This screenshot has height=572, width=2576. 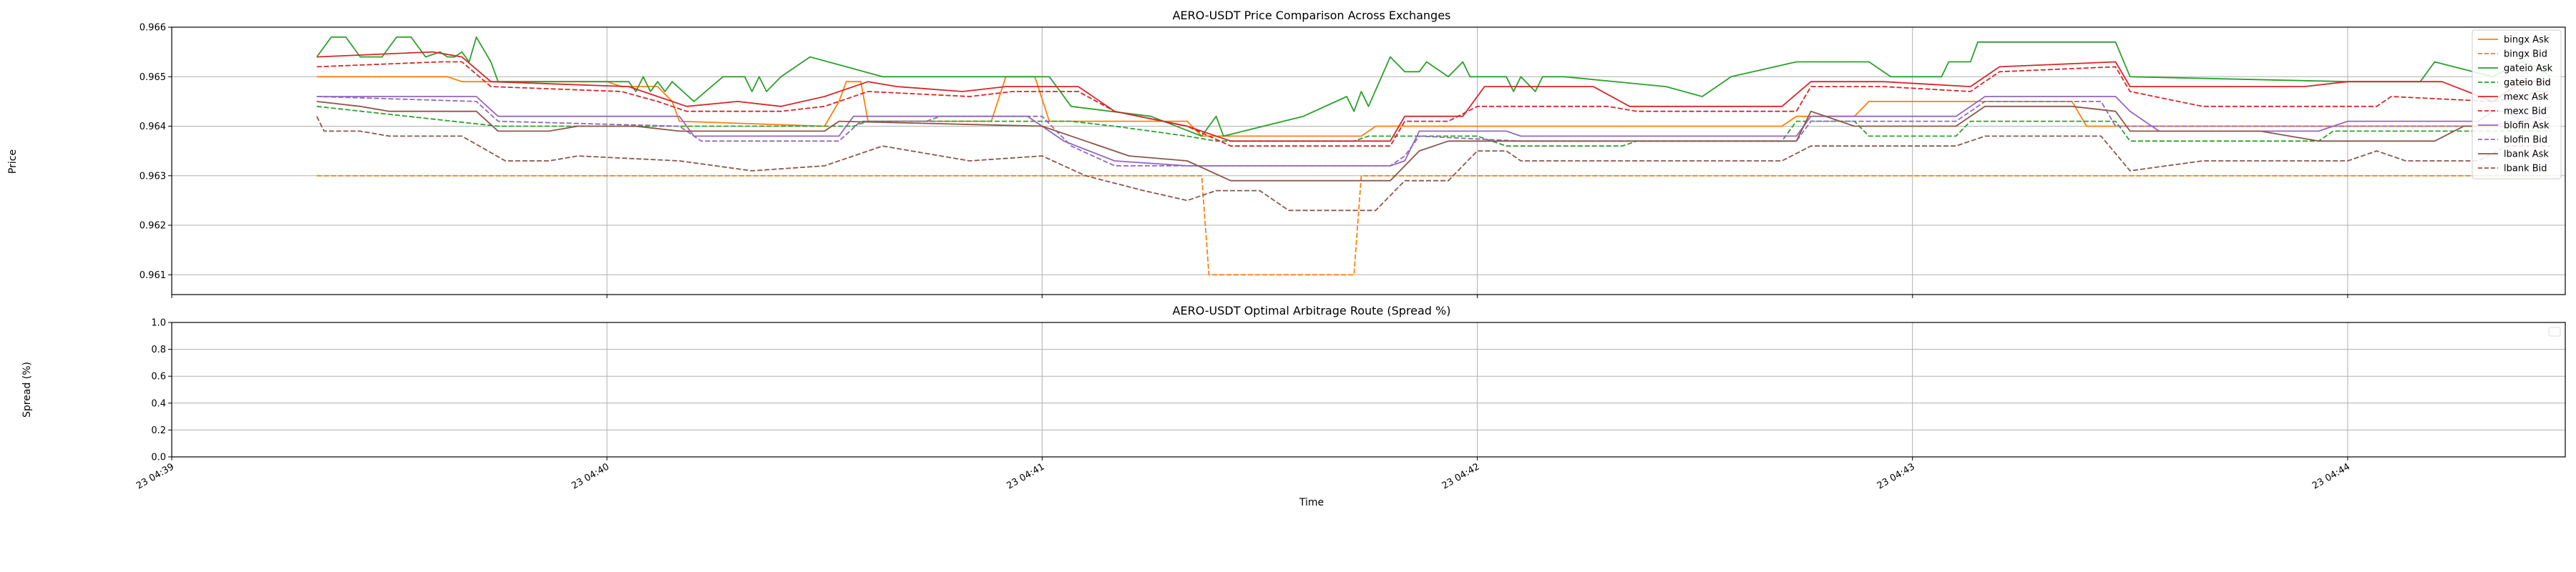 What do you see at coordinates (153, 275) in the screenshot?
I see `price-ytick-label: 0.961` at bounding box center [153, 275].